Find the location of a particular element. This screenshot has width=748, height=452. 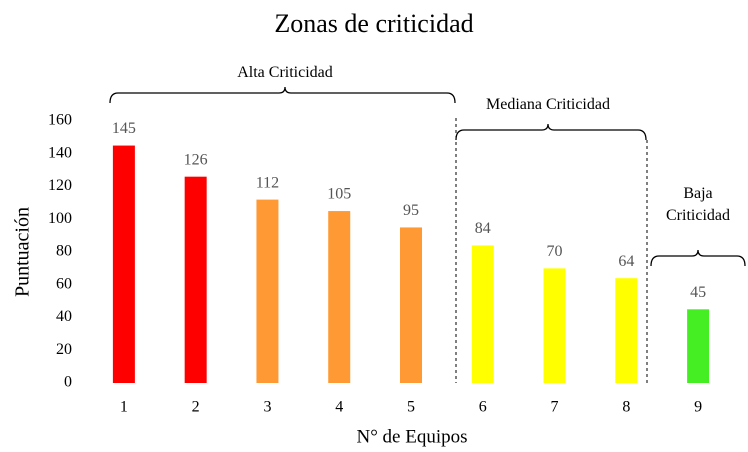

x-tick-label: 3 is located at coordinates (267, 407).